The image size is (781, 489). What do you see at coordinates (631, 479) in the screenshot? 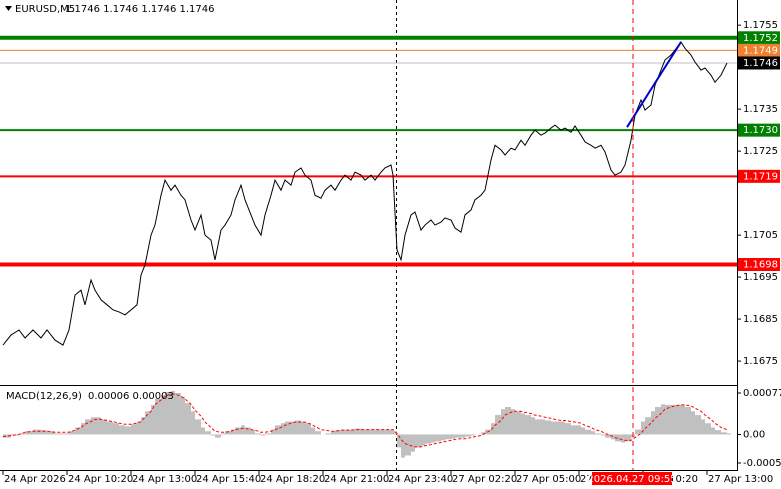
I see `cursor-label: 2026.04.27 09:55` at bounding box center [631, 479].